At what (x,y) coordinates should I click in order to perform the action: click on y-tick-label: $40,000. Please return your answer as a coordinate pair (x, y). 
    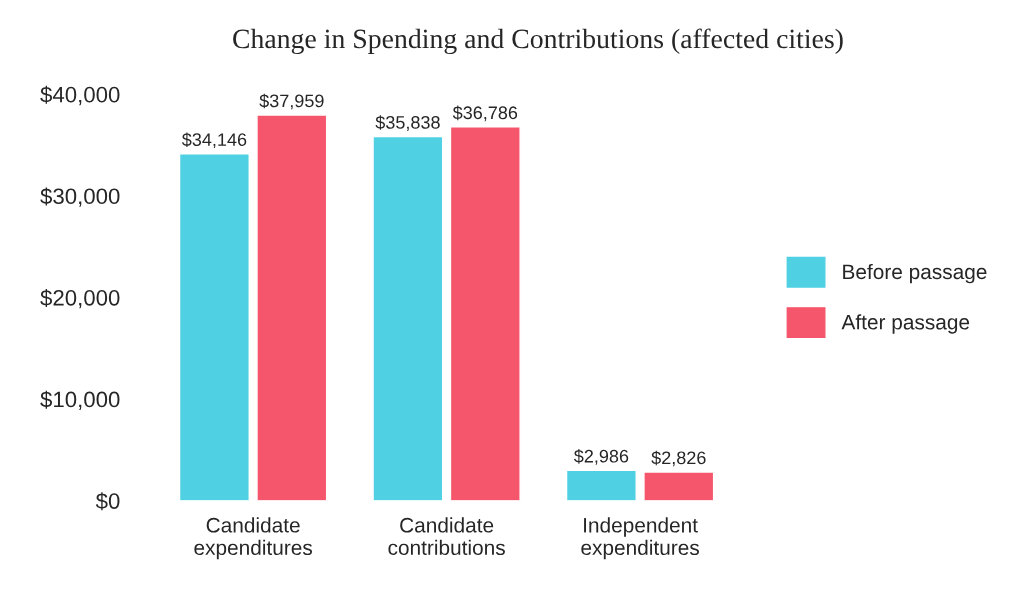
    Looking at the image, I should click on (80, 95).